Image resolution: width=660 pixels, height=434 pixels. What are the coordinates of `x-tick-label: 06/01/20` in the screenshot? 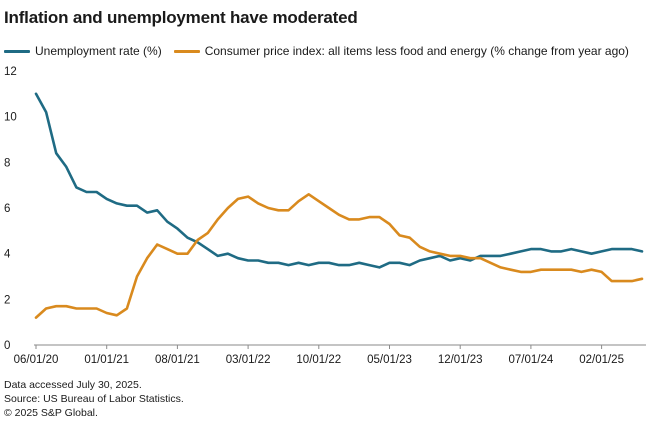 It's located at (36, 360).